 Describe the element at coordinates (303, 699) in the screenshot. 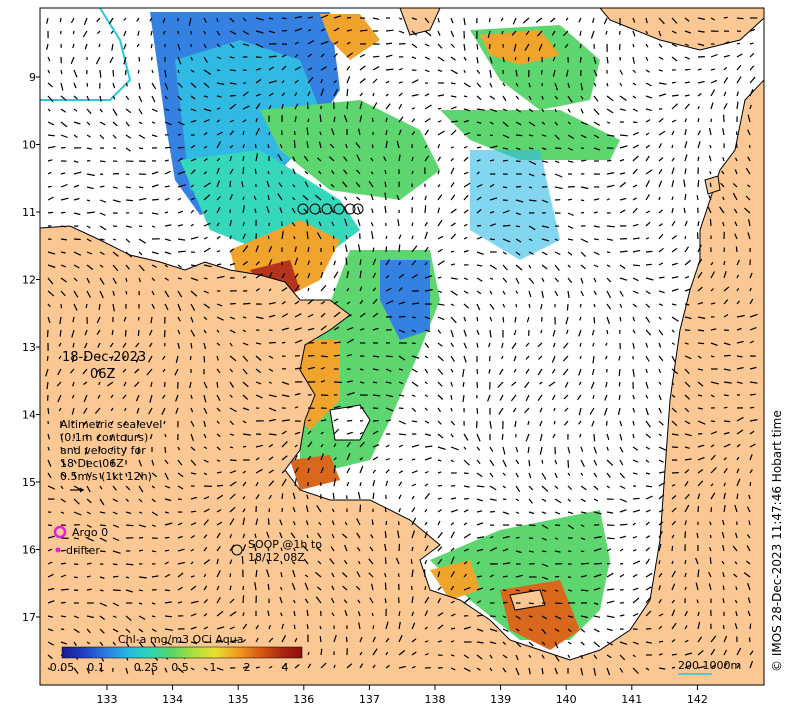

I see `longitude-tick-label: 136` at that location.